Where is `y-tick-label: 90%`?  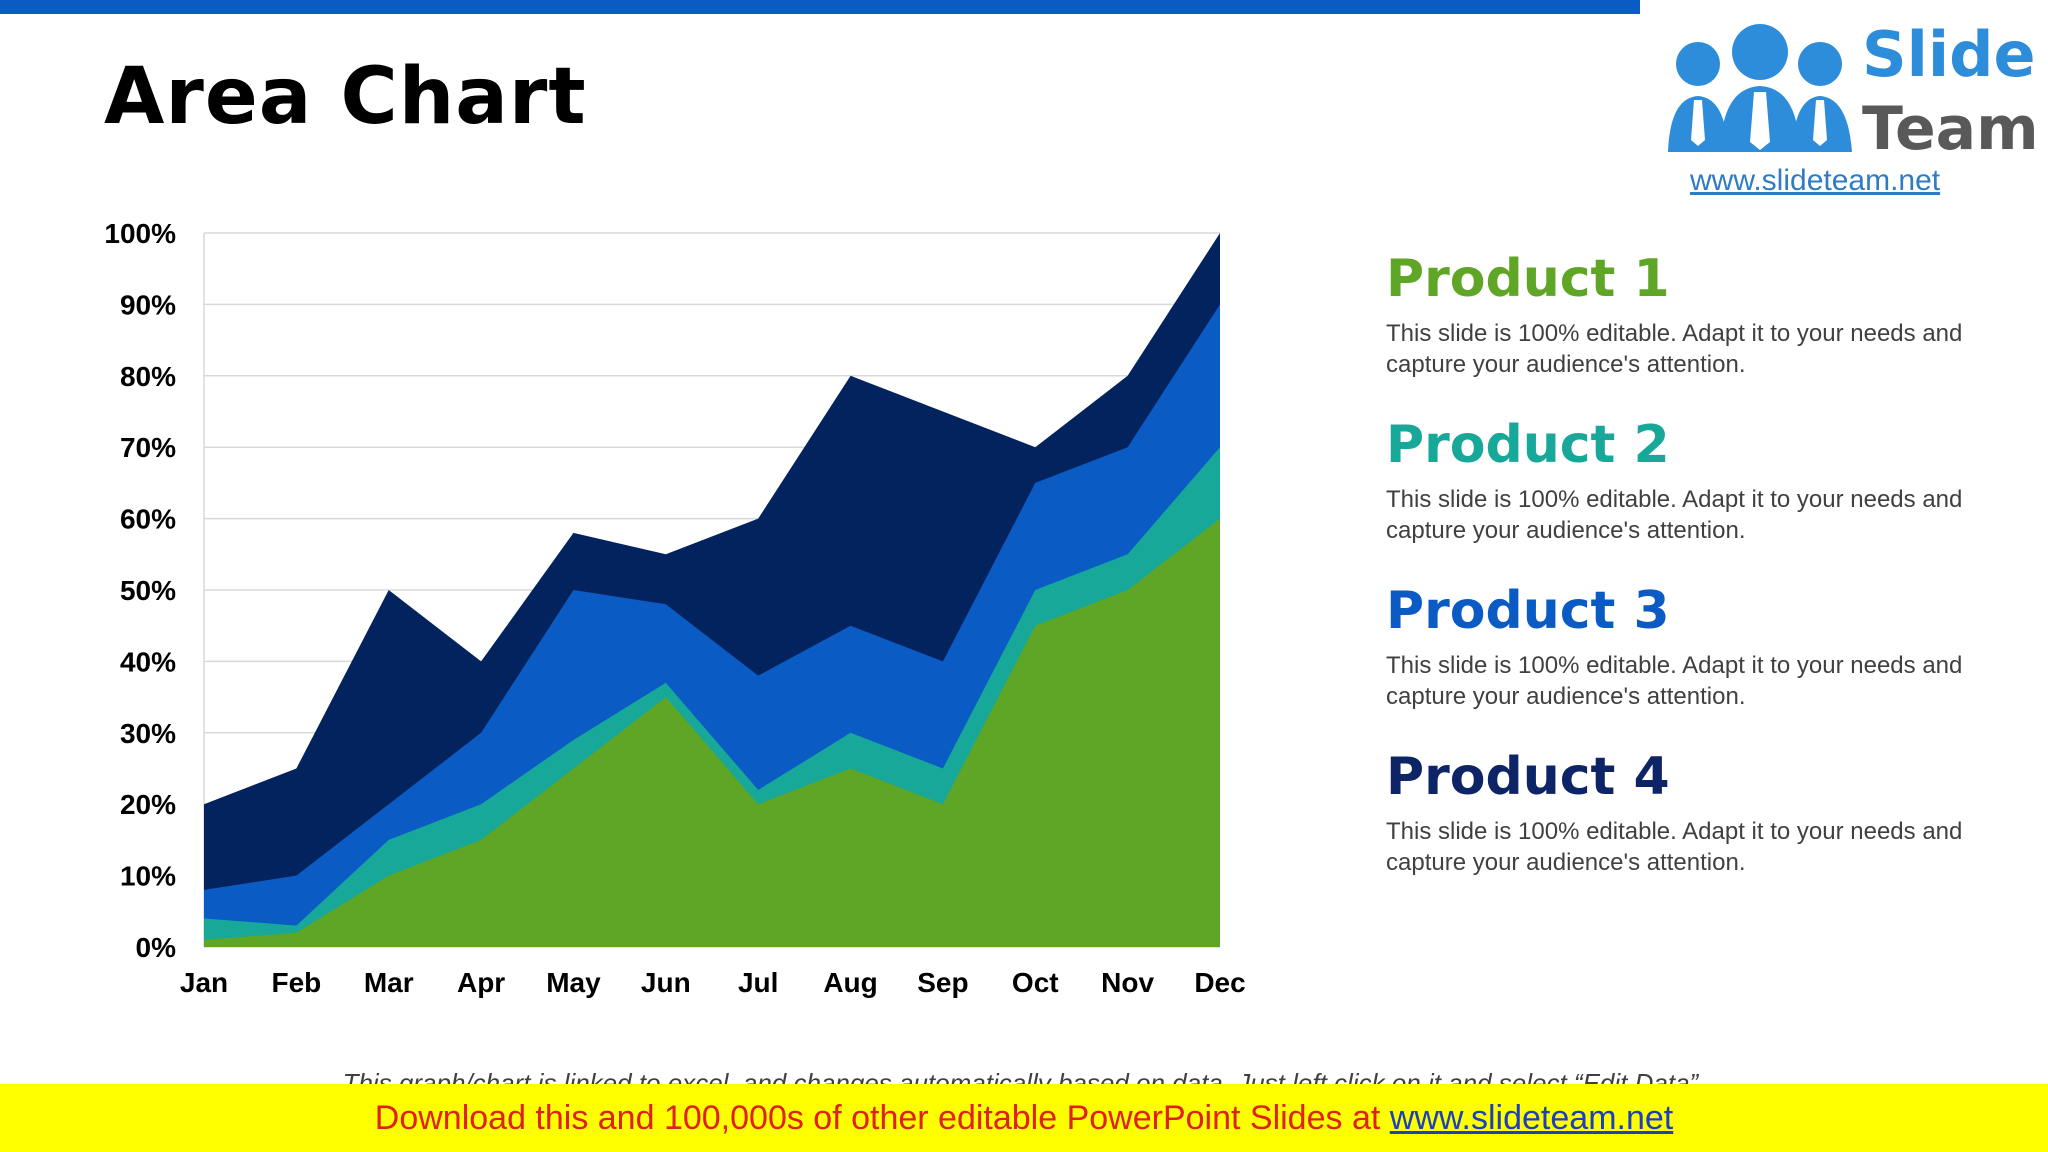
y-tick-label: 90% is located at coordinates (148, 304).